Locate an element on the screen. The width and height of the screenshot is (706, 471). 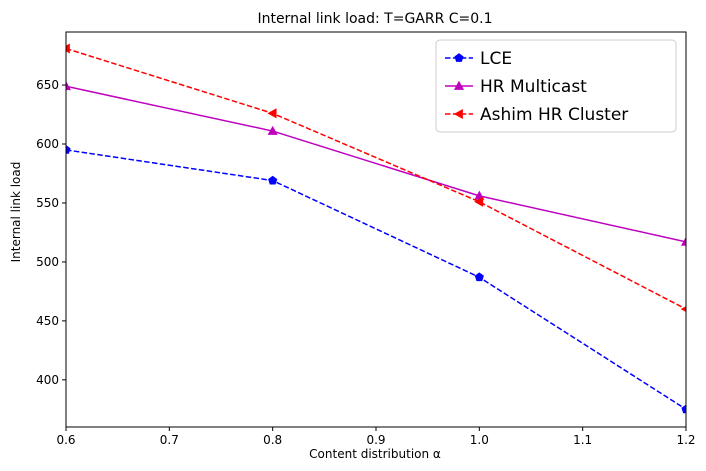
x-tick-label: 0.7 is located at coordinates (169, 440).